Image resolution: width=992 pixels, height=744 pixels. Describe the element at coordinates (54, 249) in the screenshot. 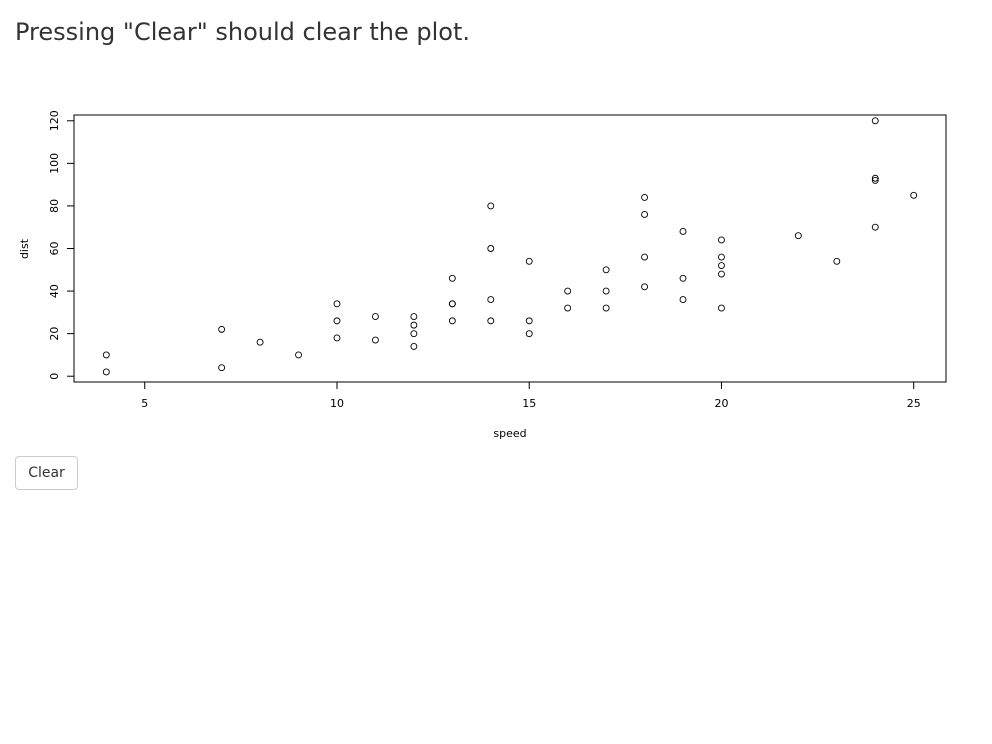

I see `y-tick-label: 60` at that location.